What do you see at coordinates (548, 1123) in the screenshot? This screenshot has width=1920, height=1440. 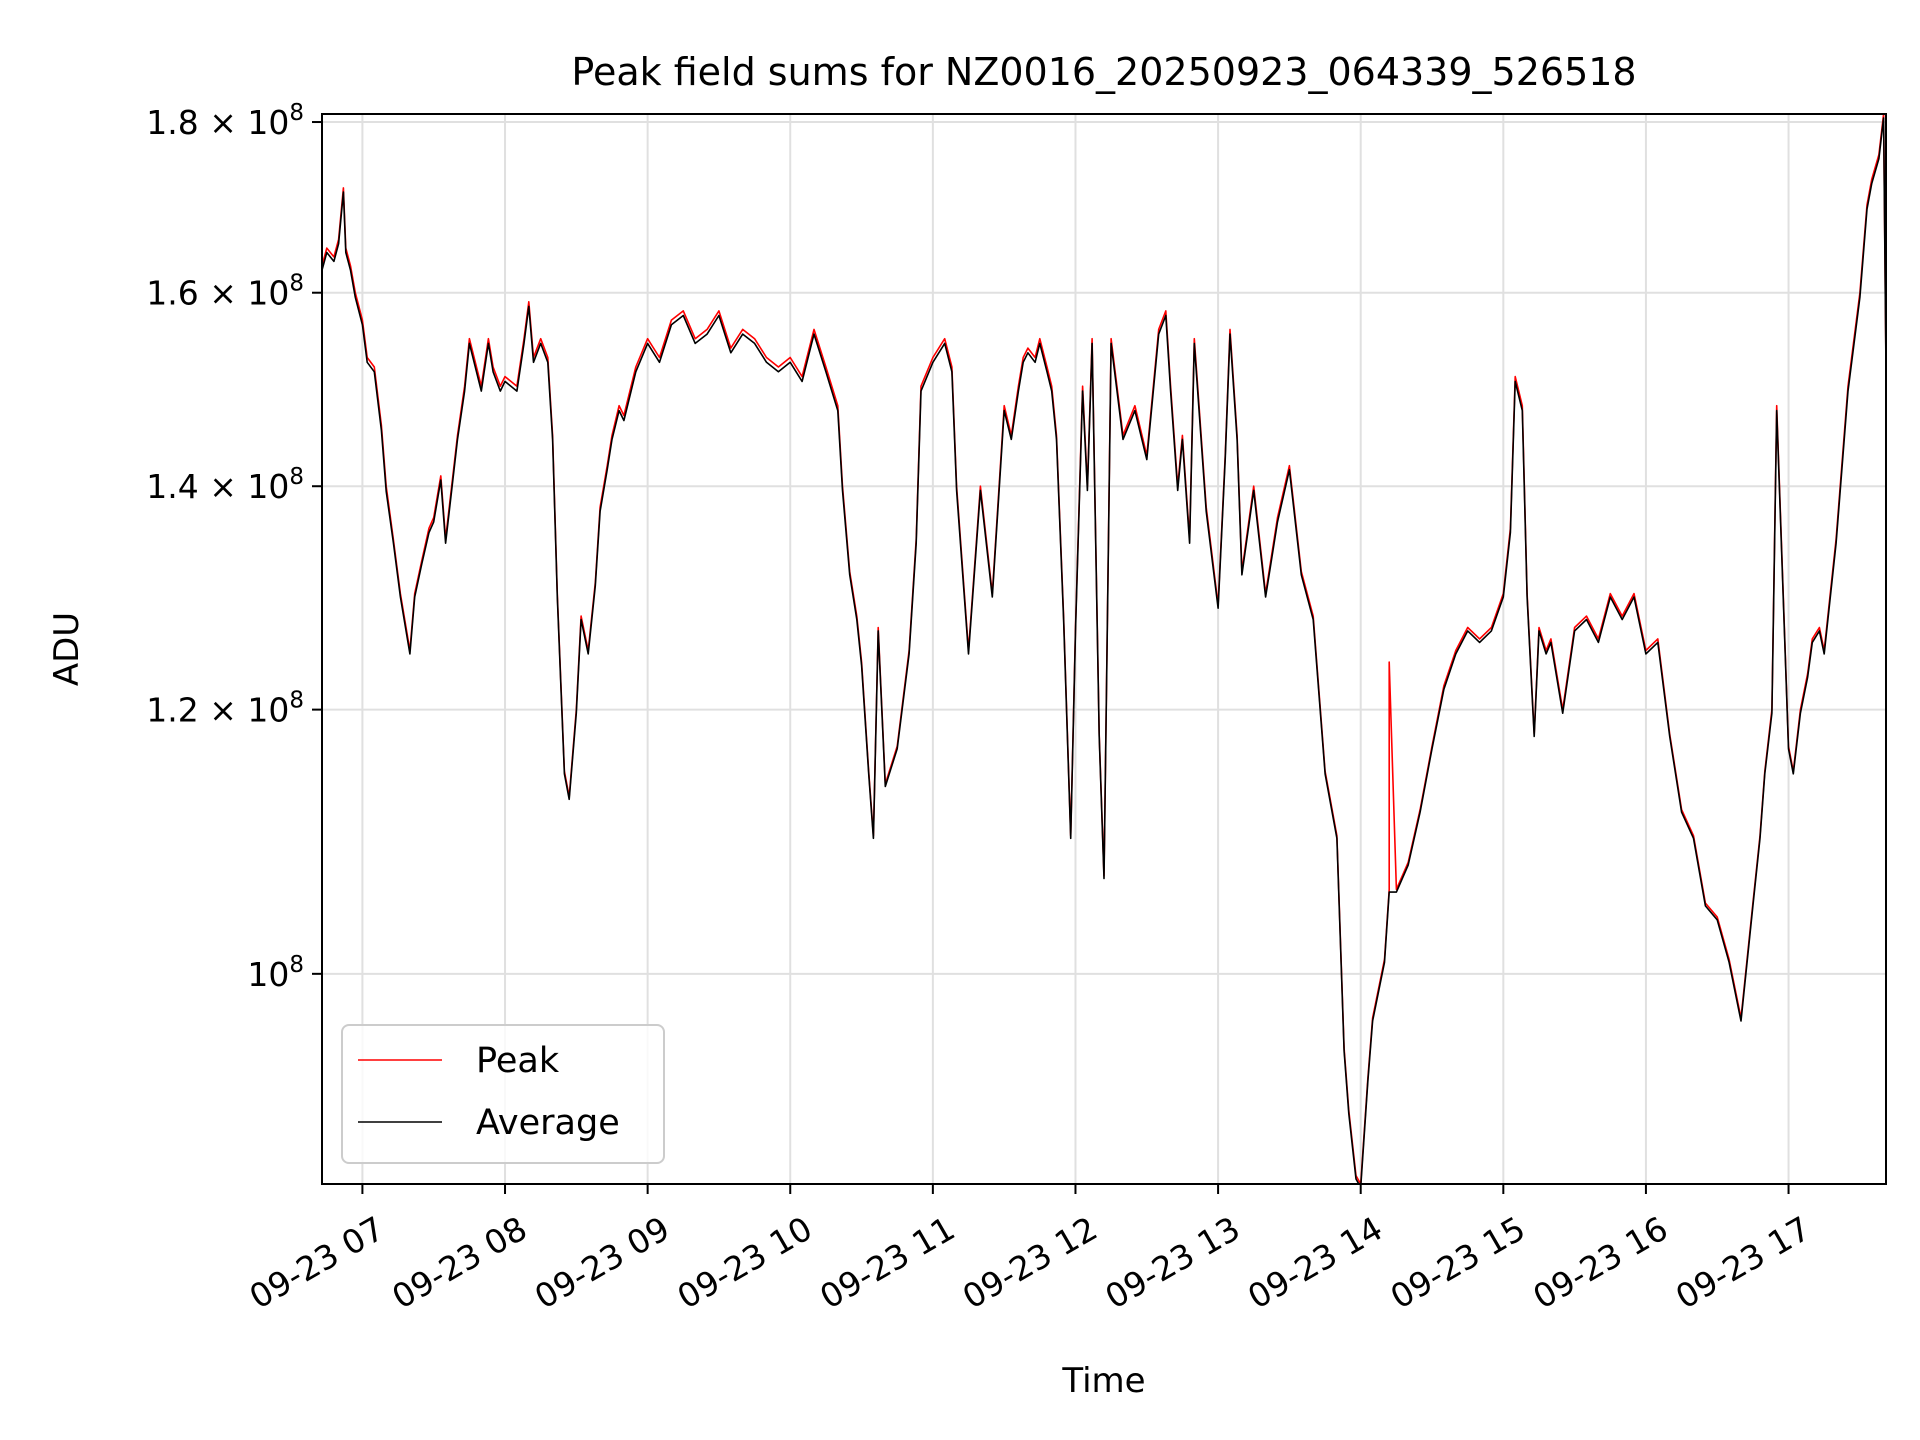 I see `legend-label-average: Average` at bounding box center [548, 1123].